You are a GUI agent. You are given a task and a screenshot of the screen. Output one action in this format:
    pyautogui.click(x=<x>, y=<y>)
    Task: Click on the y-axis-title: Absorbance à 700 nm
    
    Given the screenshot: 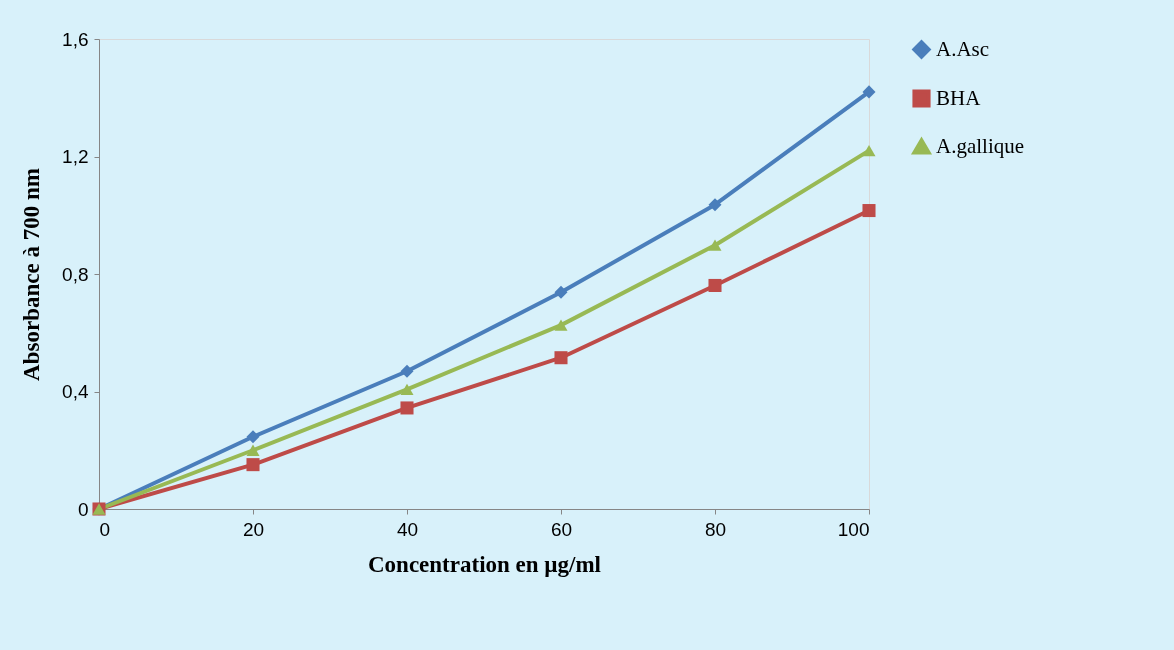 What is the action you would take?
    pyautogui.click(x=32, y=274)
    